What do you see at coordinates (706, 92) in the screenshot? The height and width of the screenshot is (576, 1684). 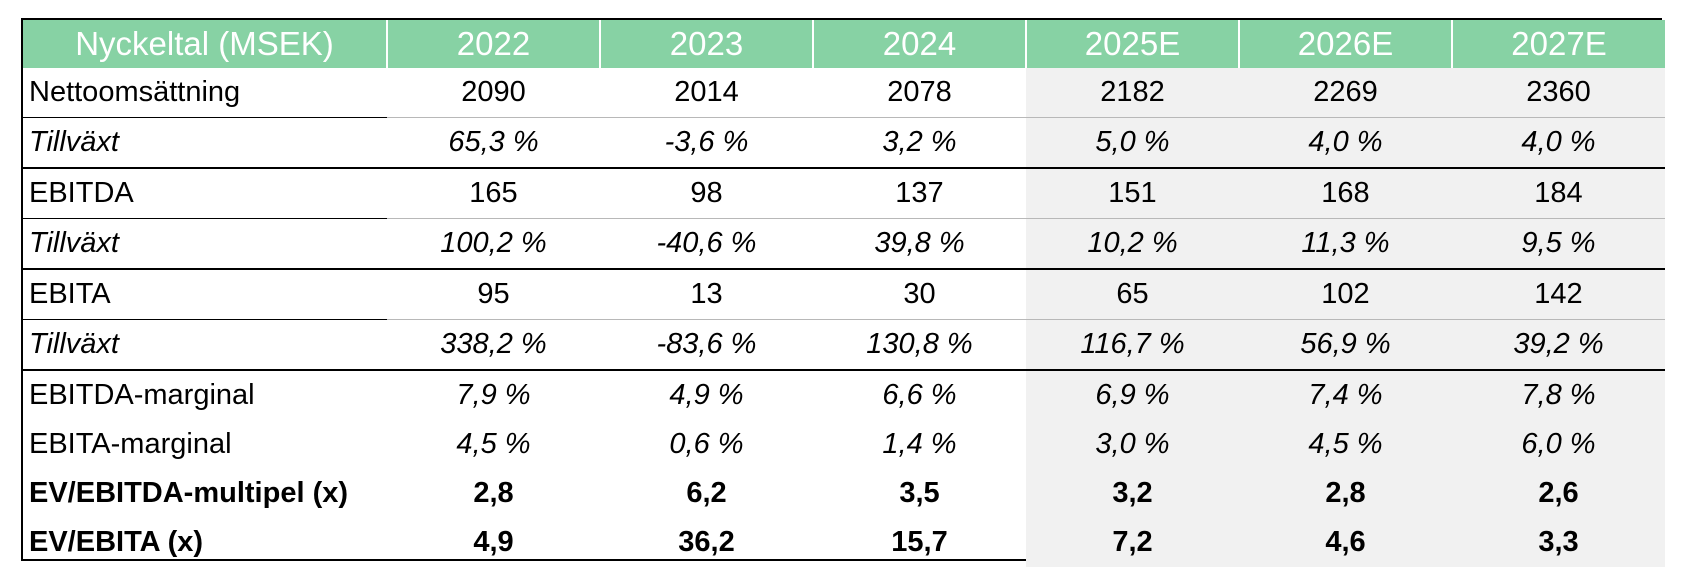 I see `cell-value: 2014` at bounding box center [706, 92].